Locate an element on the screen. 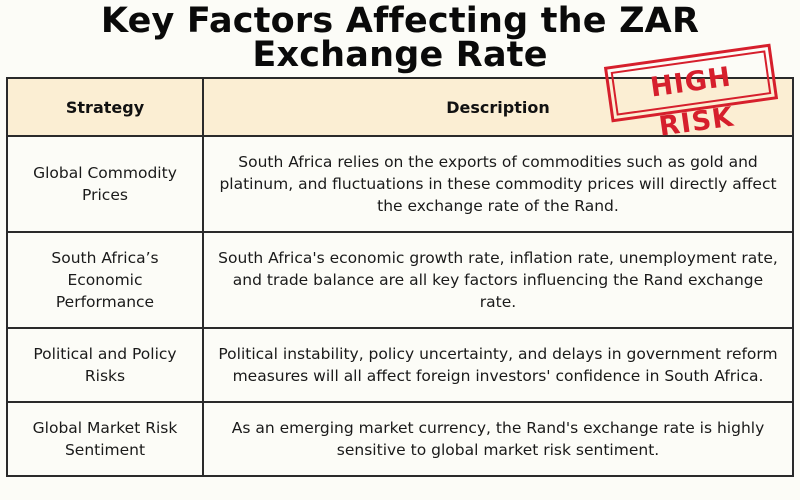 The height and width of the screenshot is (500, 800). strategy-cell: Political and Policy Risks is located at coordinates (105, 365).